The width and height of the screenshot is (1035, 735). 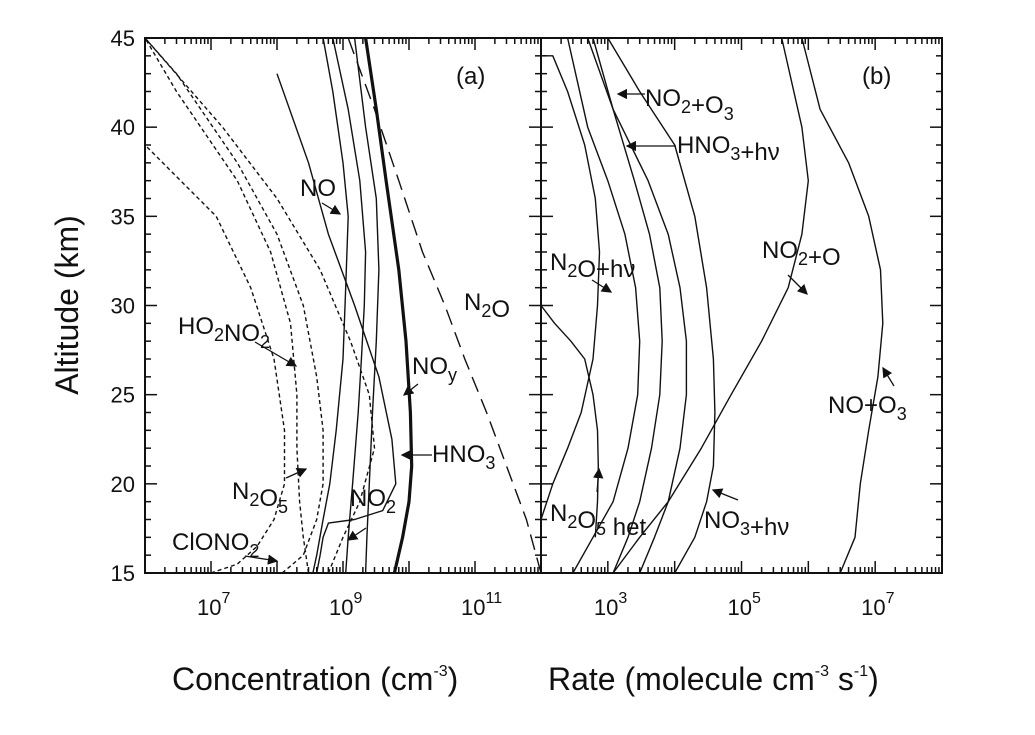 What do you see at coordinates (123, 573) in the screenshot?
I see `y-tick-label: 15` at bounding box center [123, 573].